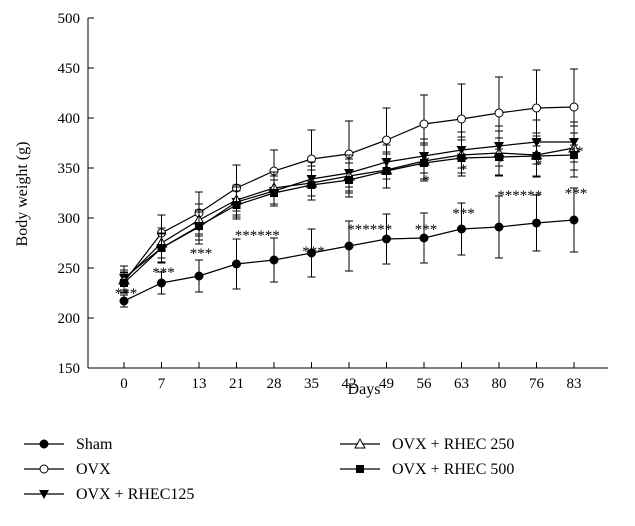 The image size is (635, 526). Describe the element at coordinates (574, 384) in the screenshot. I see `x-tick-label: 83` at that location.